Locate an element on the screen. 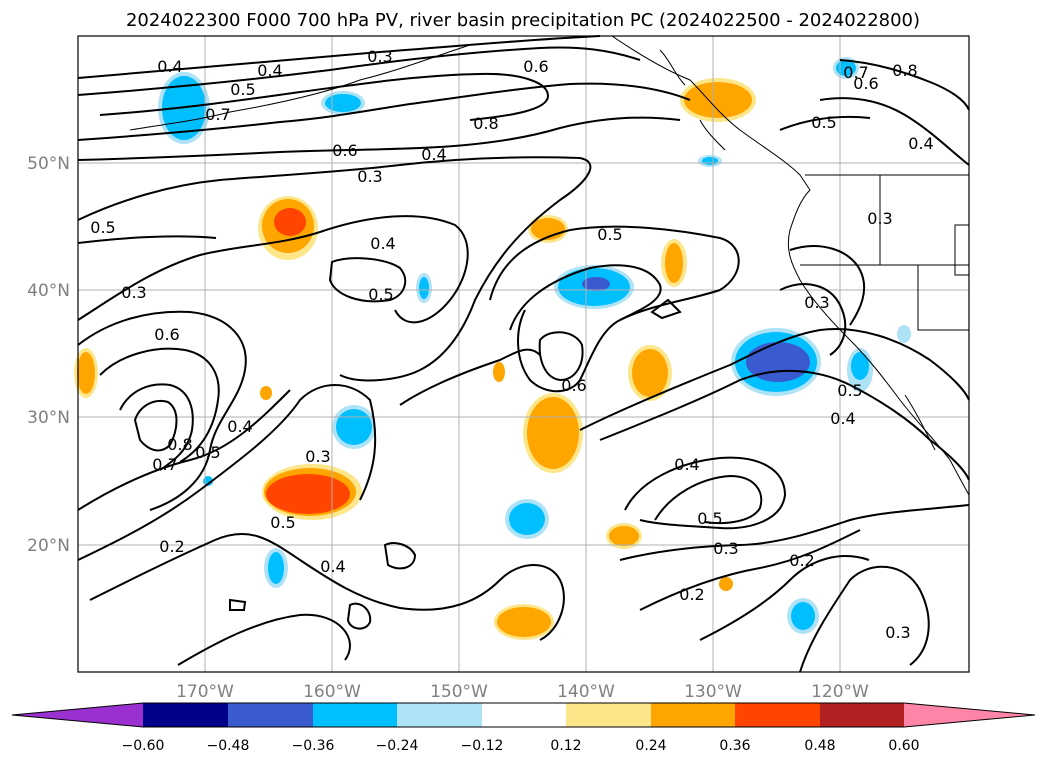  lat-labels: 50°N 40°N 30°N 20°N is located at coordinates (48, 355).